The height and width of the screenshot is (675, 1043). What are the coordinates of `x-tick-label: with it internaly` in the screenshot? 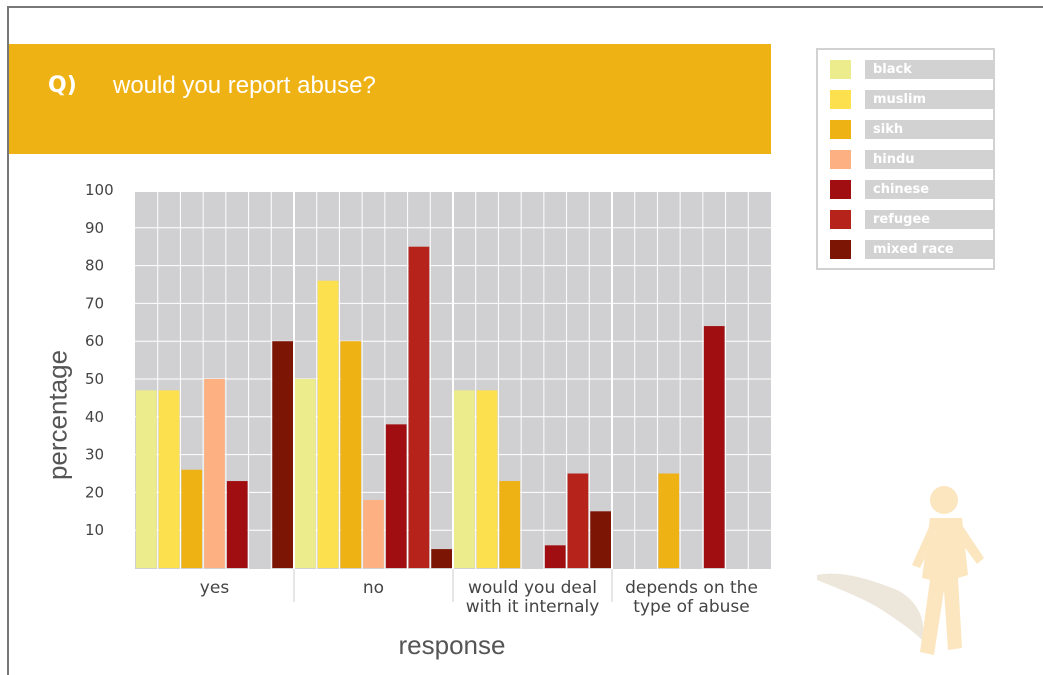 It's located at (533, 607).